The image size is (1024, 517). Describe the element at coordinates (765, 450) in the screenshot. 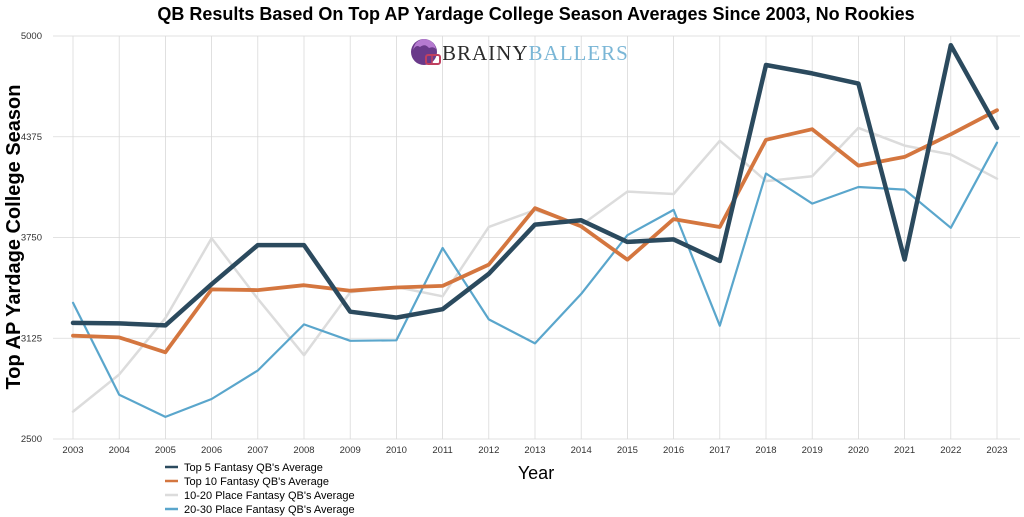

I see `x-tick-label: 2018` at that location.